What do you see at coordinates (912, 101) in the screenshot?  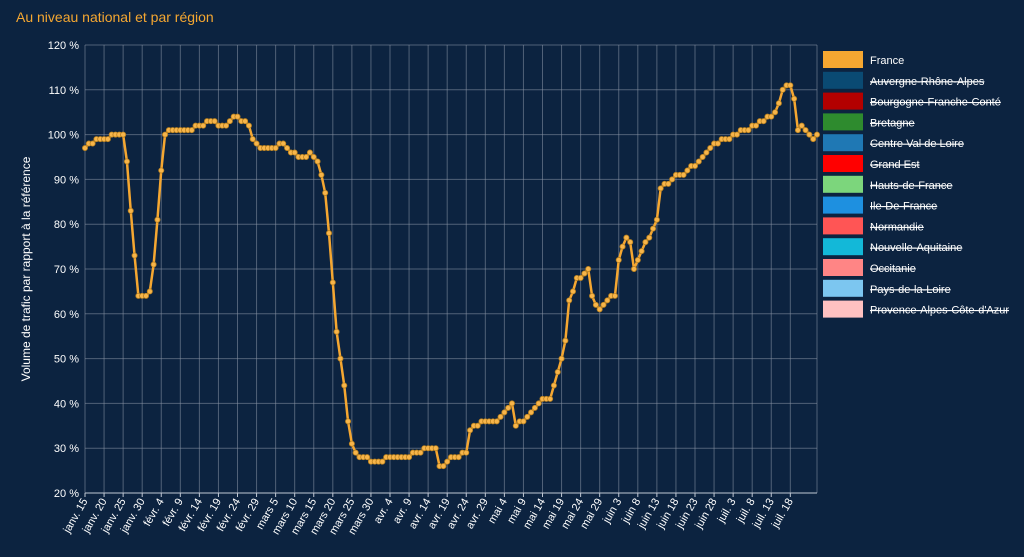 I see `legend-item: Bourgogne-Franche-Conté` at bounding box center [912, 101].